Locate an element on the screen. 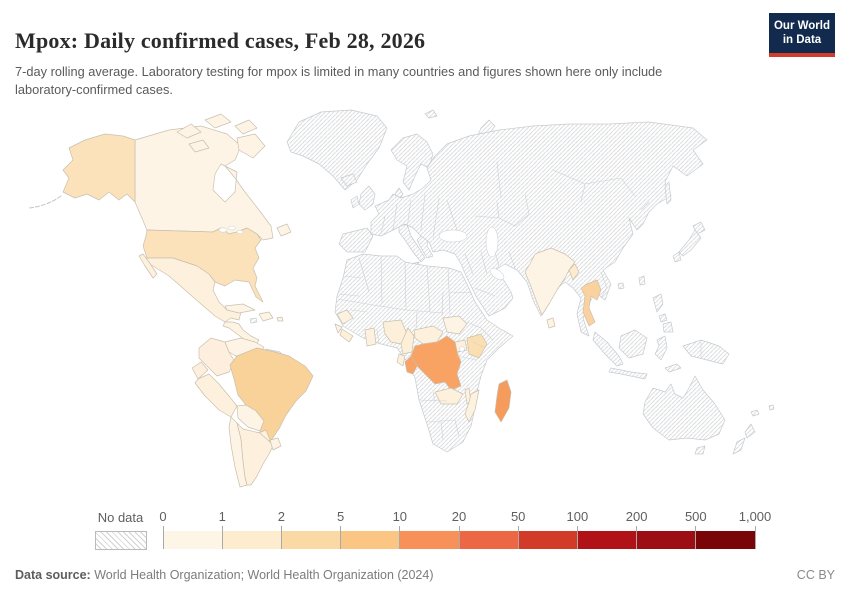 This screenshot has height=600, width=850. legend-tick-label: 0 is located at coordinates (163, 516).